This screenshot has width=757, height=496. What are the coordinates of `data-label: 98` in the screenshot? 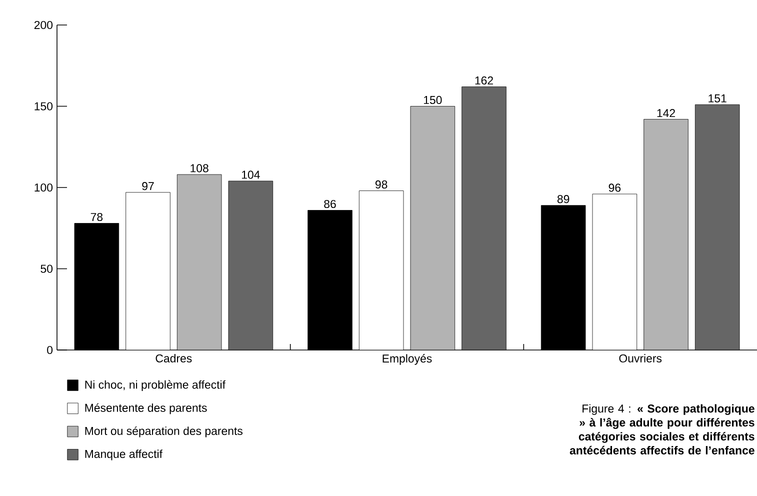 It's located at (381, 184).